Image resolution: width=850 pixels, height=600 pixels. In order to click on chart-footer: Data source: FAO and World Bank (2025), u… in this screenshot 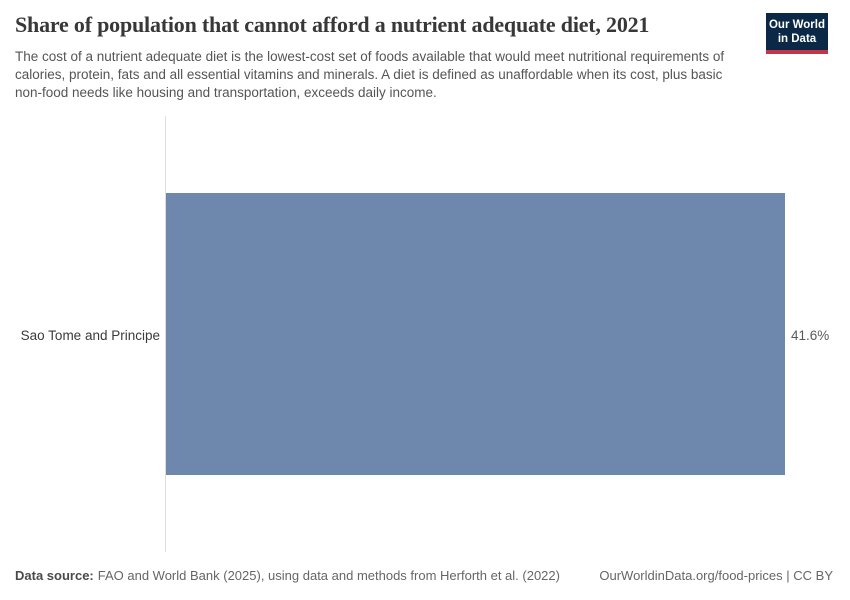, I will do `click(424, 575)`.